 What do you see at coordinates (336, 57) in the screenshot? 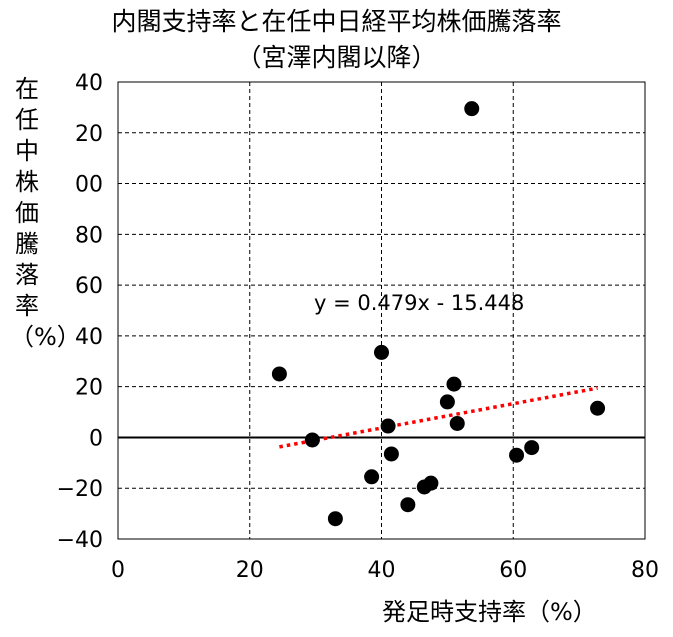
I see `chart-subtitle: （宮澤内閣以降）` at bounding box center [336, 57].